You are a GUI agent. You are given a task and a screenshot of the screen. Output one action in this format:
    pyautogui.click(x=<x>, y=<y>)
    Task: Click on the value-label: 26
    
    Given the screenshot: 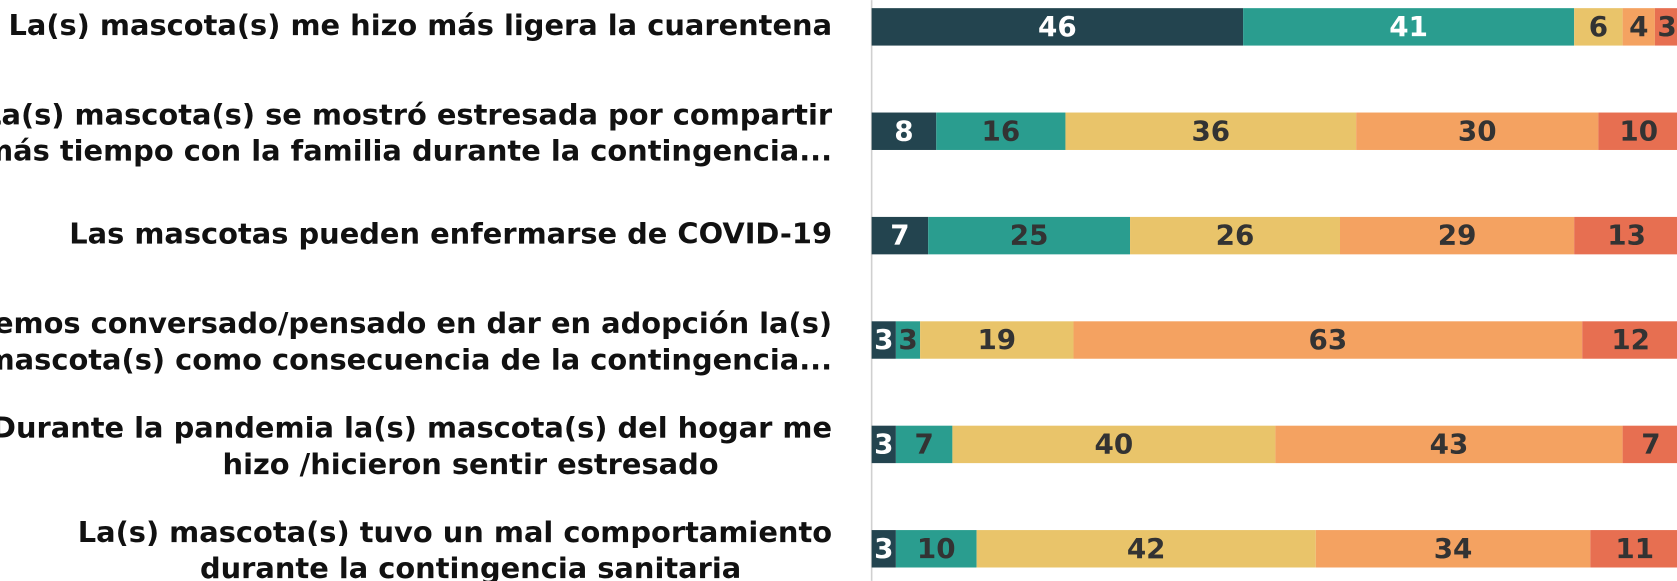 What is the action you would take?
    pyautogui.click(x=1235, y=235)
    